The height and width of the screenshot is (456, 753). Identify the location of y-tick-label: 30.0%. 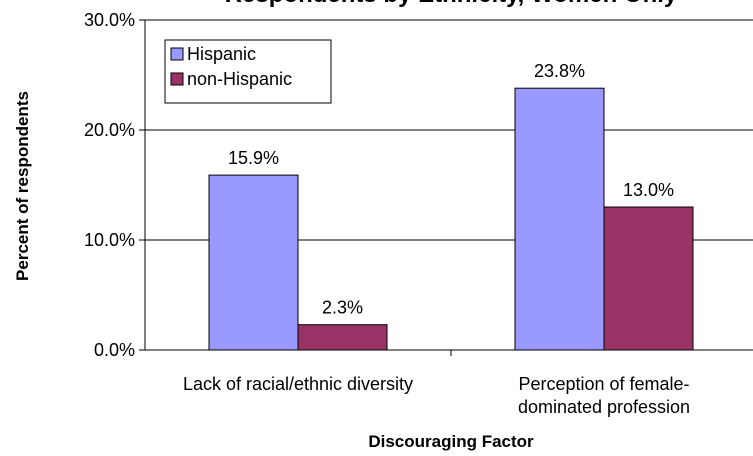
(109, 20).